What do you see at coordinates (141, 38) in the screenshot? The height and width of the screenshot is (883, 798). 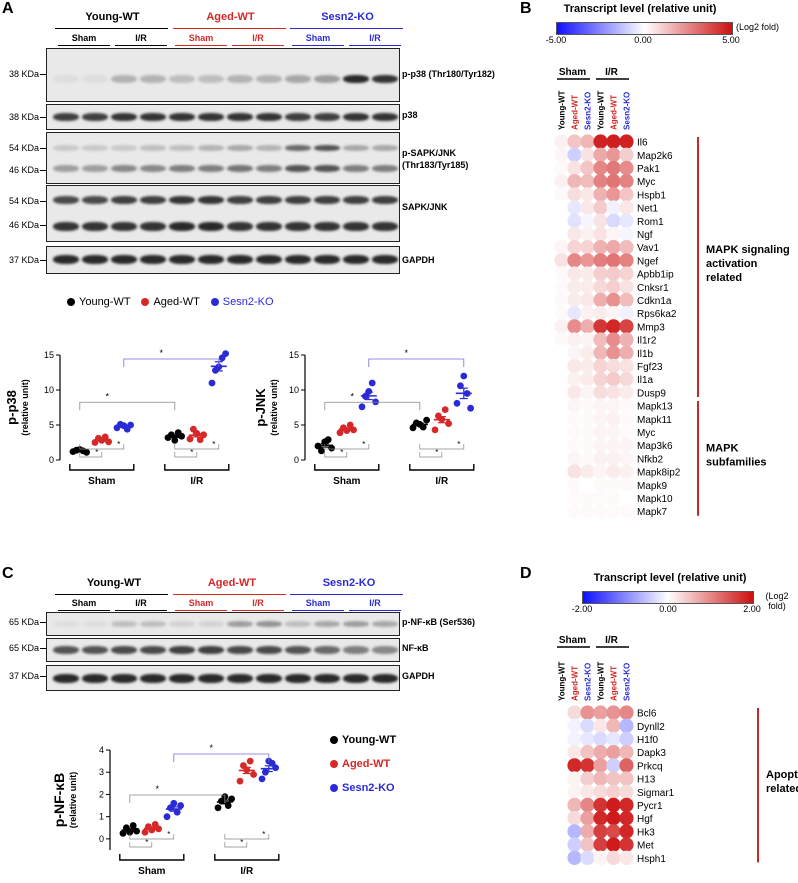 I see `sub-ir-young: I/R` at bounding box center [141, 38].